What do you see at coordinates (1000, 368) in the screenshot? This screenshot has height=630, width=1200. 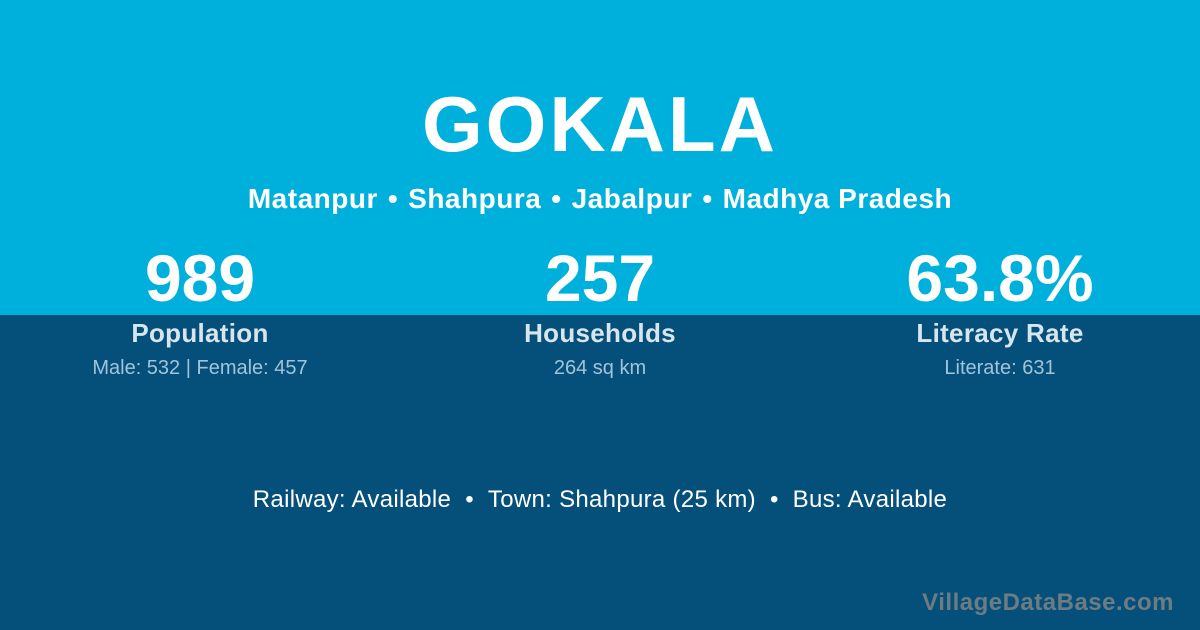 I see `literacy-detail: Literate: 631` at bounding box center [1000, 368].